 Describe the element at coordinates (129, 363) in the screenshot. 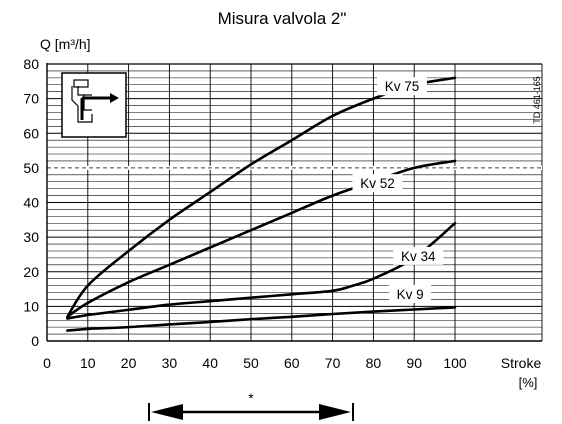

I see `x-tick-label: 20` at that location.